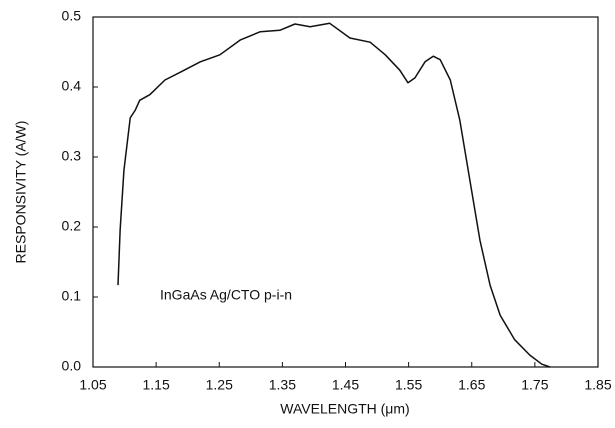 This screenshot has height=428, width=615. I want to click on y-tick-label: 0.5, so click(72, 16).